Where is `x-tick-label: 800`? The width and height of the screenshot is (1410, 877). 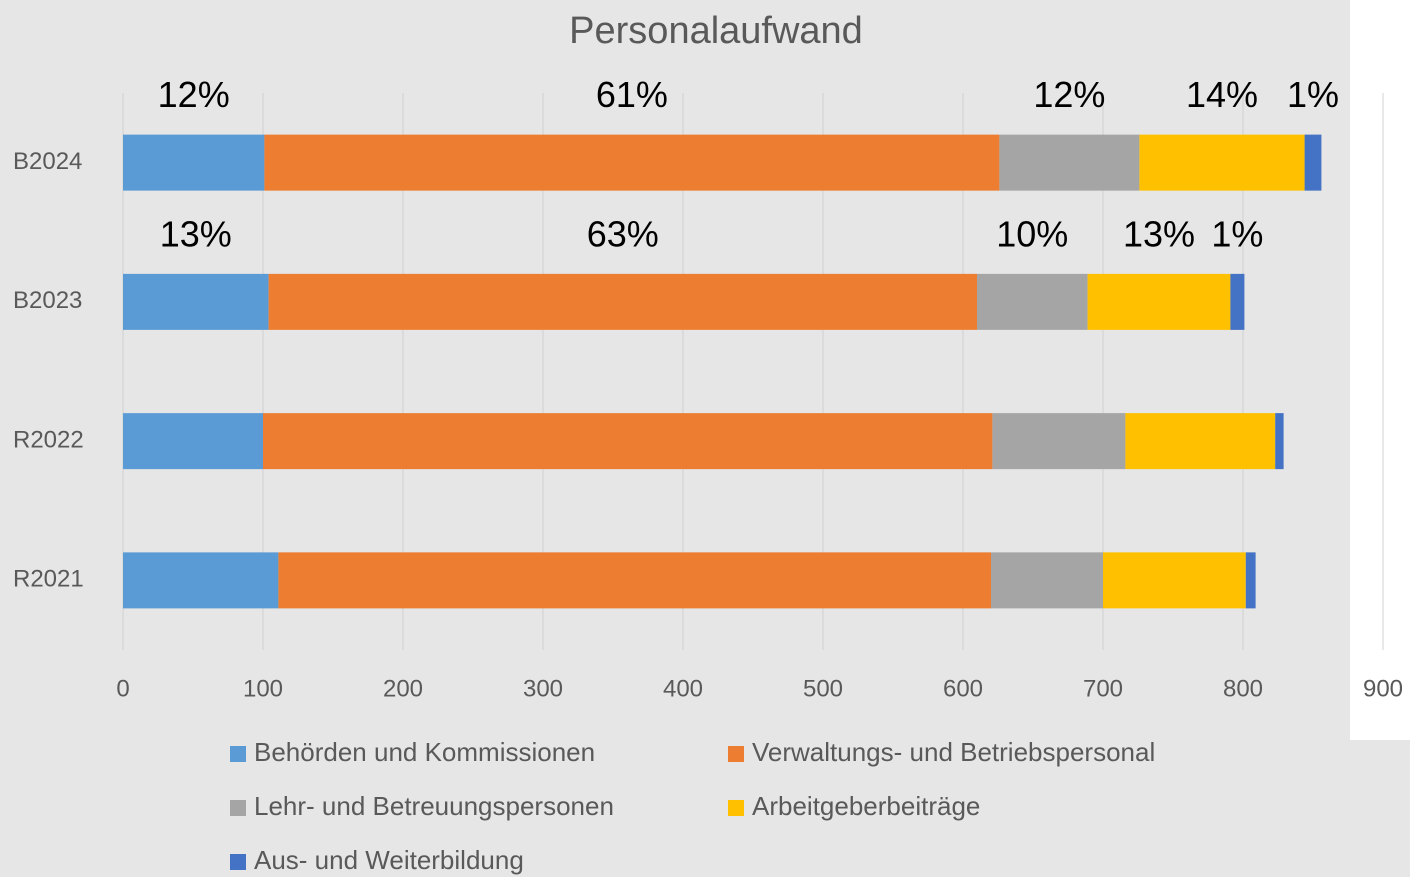 x-tick-label: 800 is located at coordinates (1243, 688).